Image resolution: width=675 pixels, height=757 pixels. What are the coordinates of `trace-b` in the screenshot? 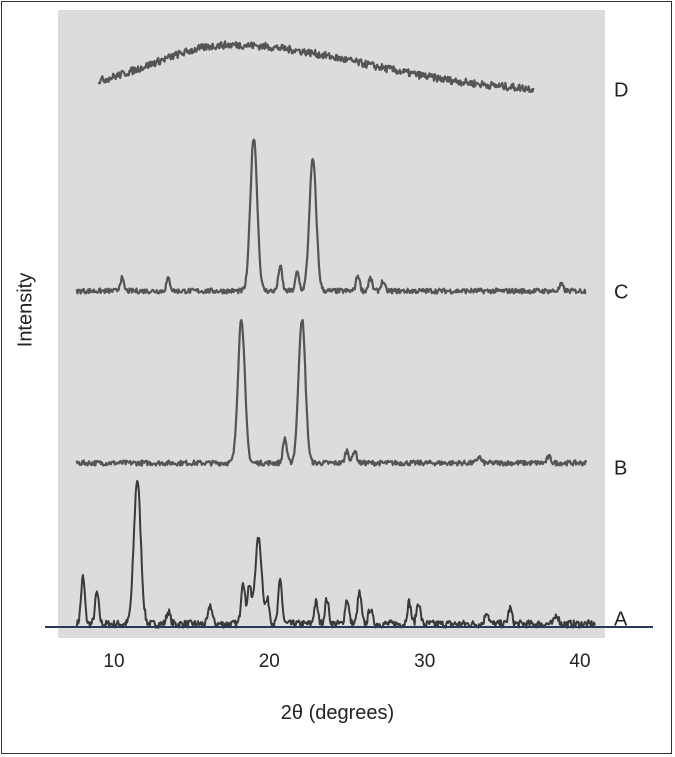 It's located at (331, 393).